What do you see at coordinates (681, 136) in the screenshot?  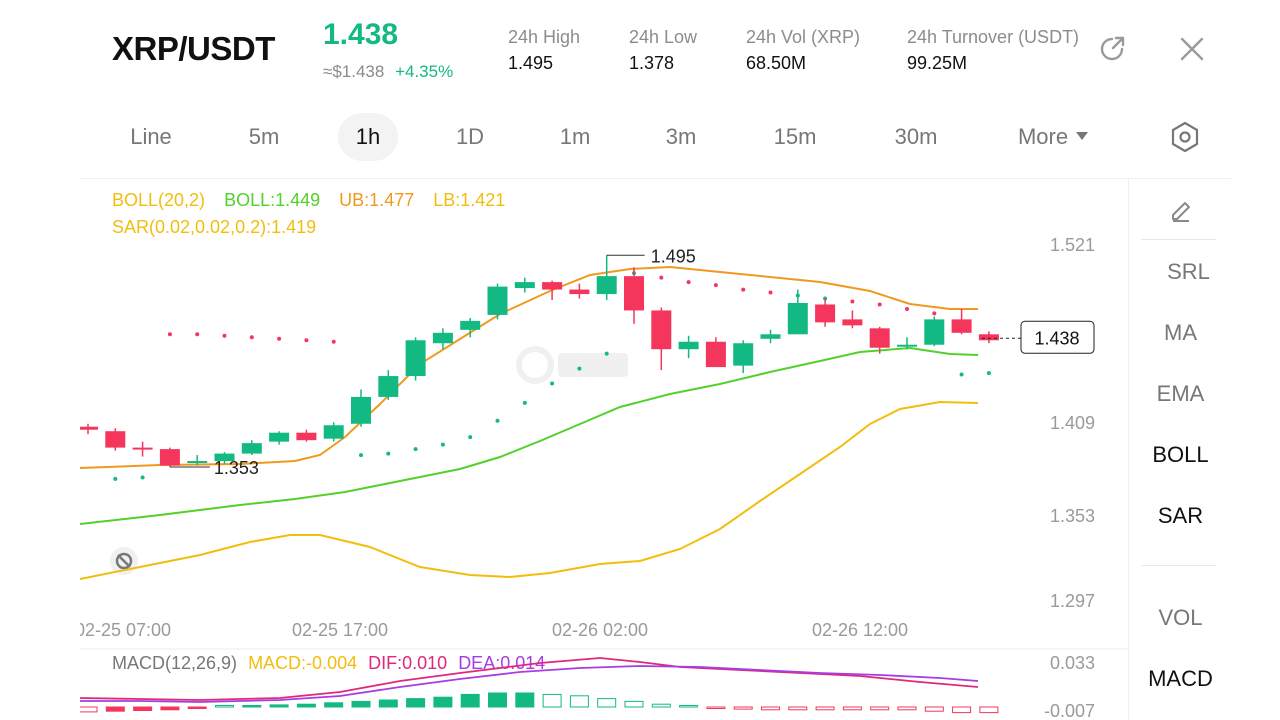 I see `tab-3m: 3m` at bounding box center [681, 136].